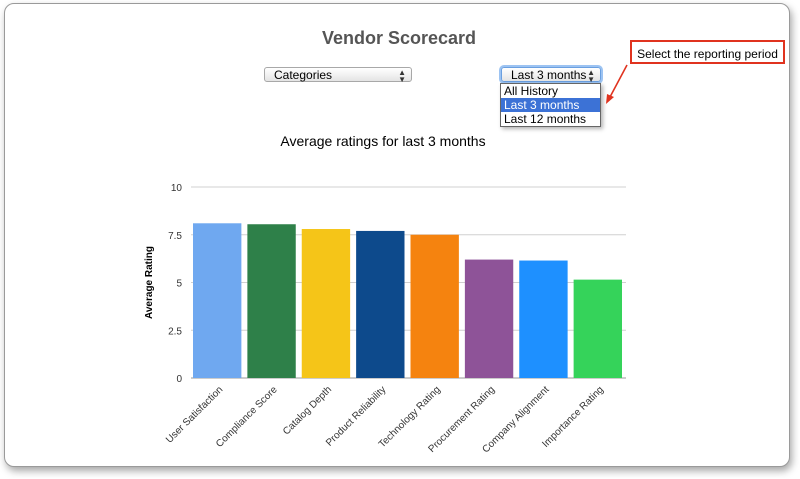  I want to click on x-tick-label: User Satisfaction, so click(194, 414).